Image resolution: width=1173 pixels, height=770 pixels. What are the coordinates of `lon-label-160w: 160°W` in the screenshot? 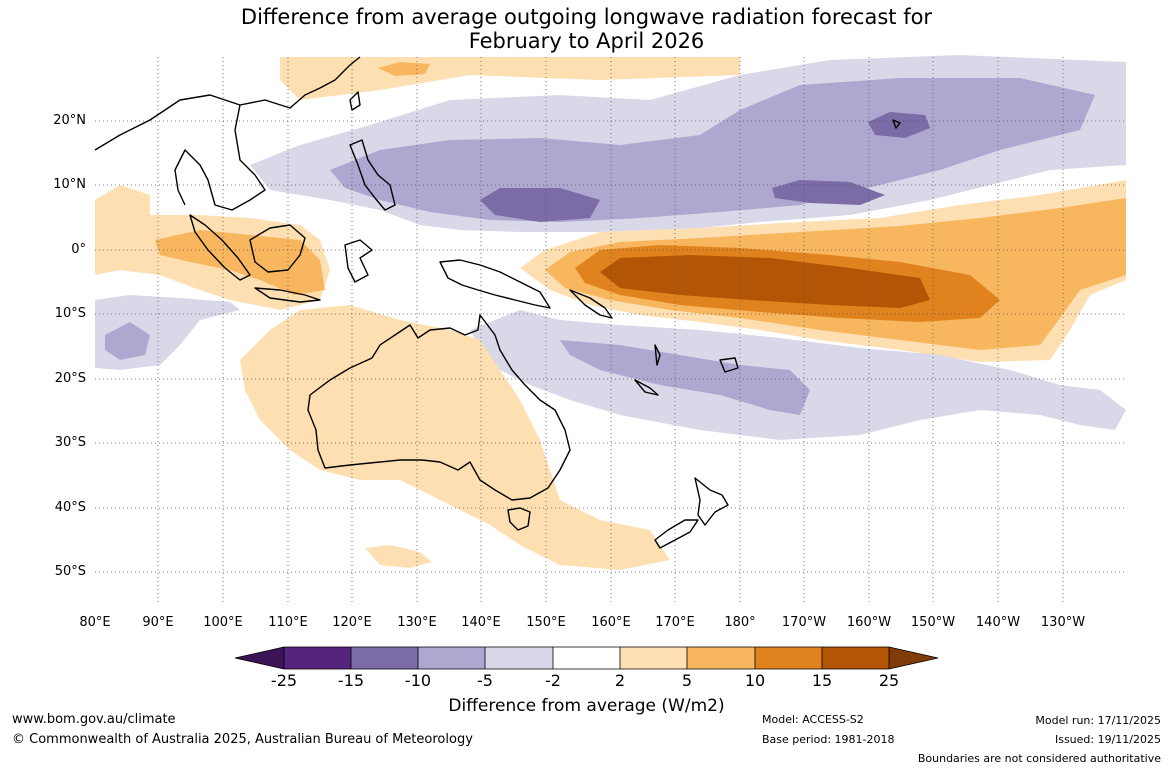 It's located at (869, 622).